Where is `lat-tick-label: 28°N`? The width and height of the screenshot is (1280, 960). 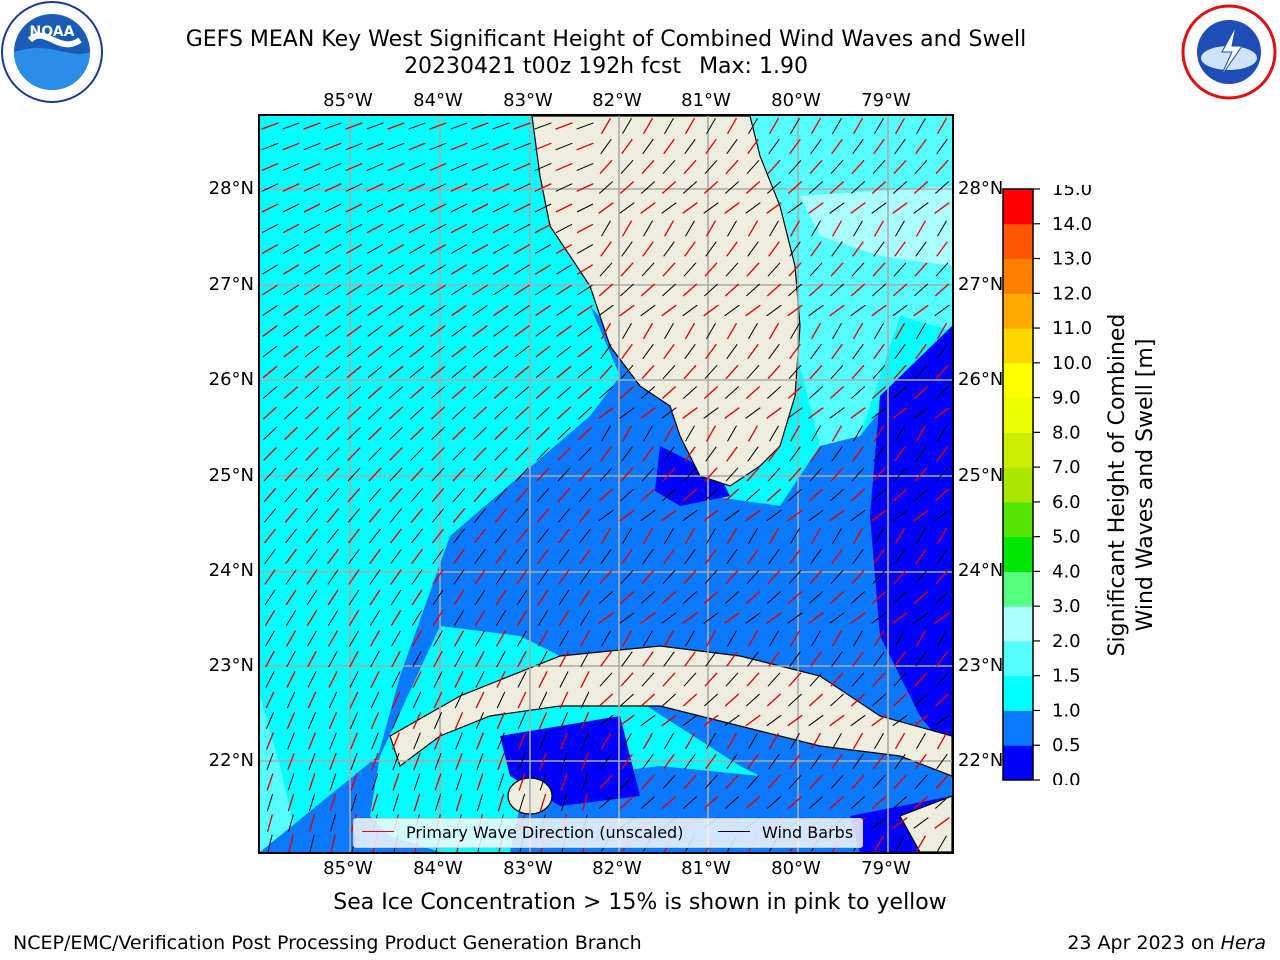
lat-tick-label: 28°N is located at coordinates (980, 188).